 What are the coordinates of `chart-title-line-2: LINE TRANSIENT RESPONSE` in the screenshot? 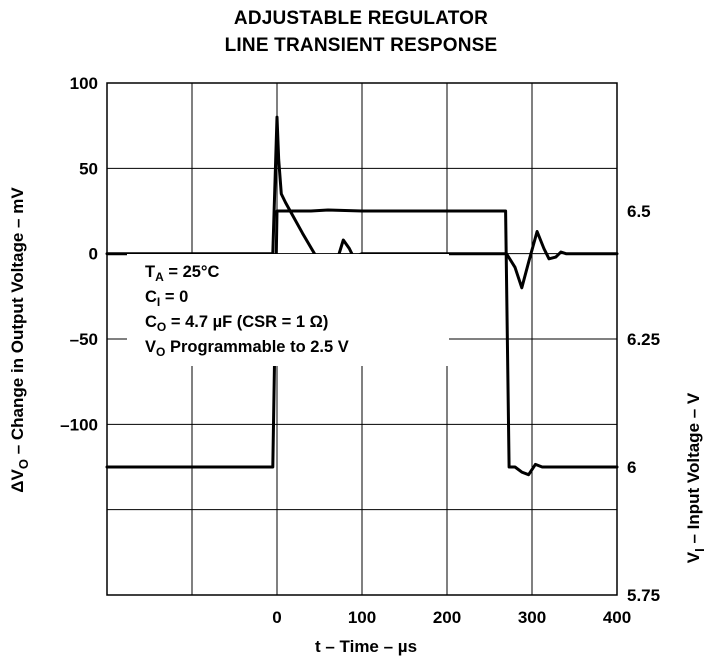 It's located at (361, 45).